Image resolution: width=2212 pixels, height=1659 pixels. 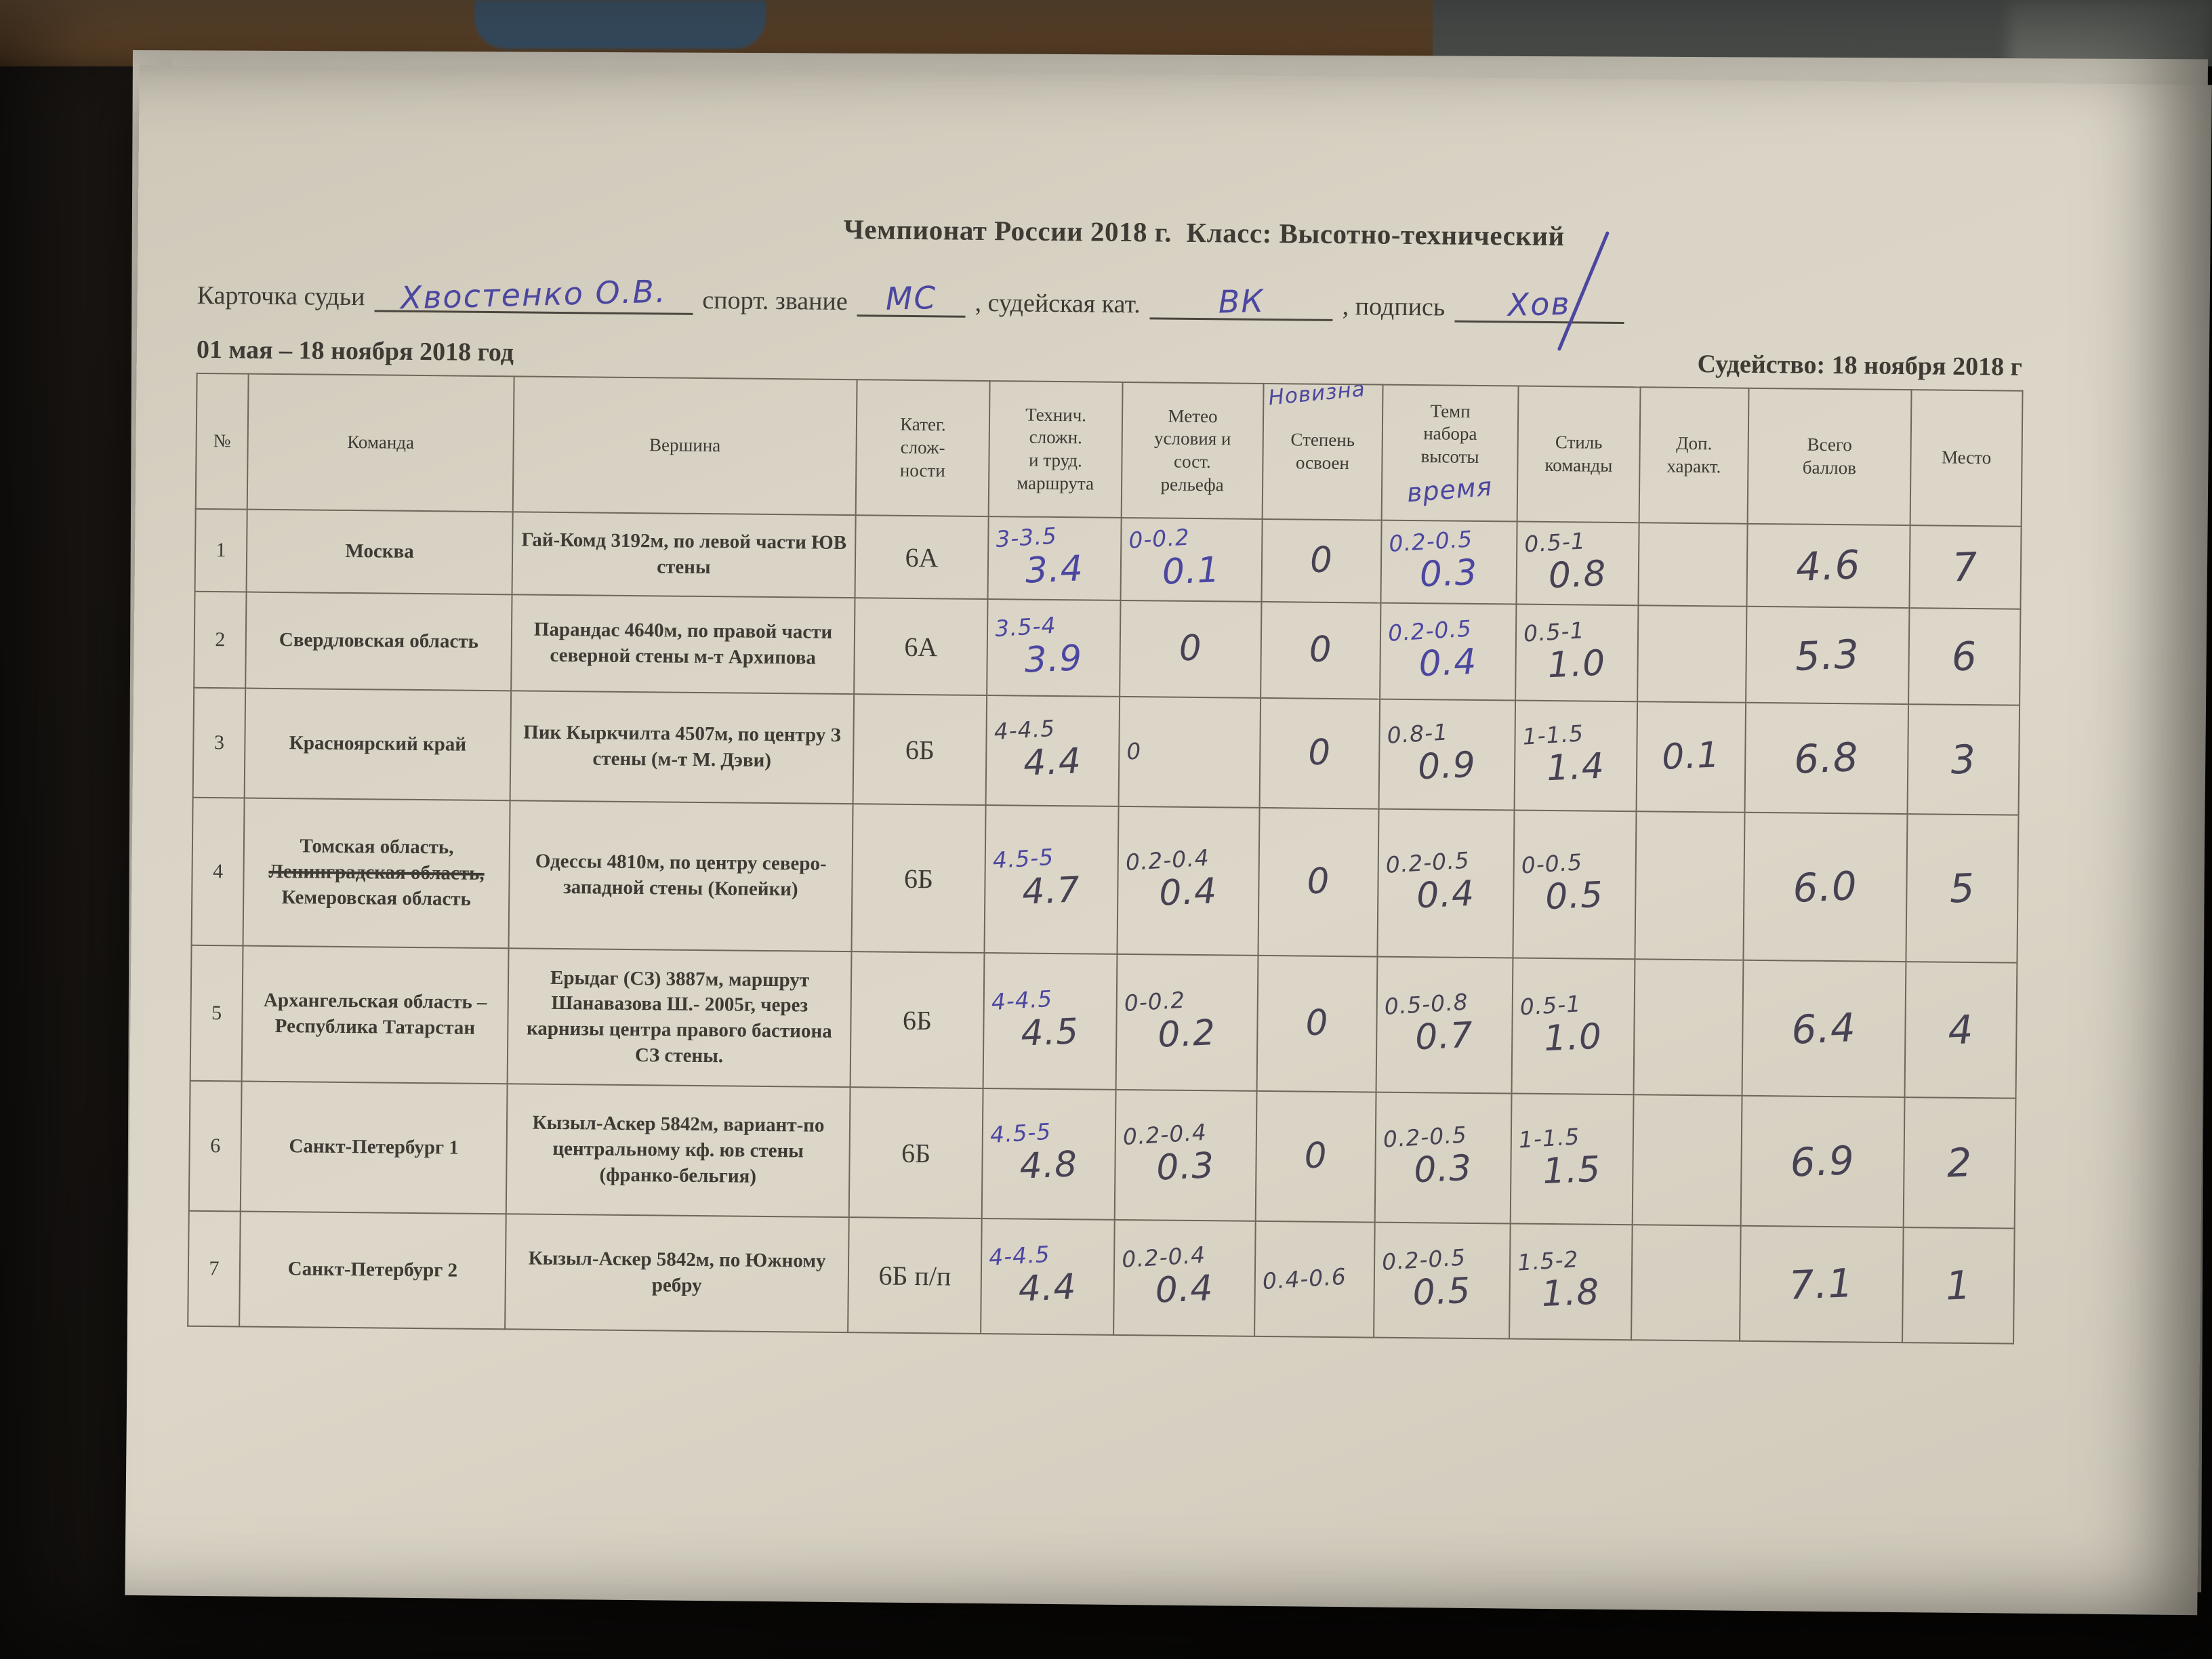 What do you see at coordinates (534, 294) in the screenshot?
I see `judge-name-handwritten: Хвостенко О.В.` at bounding box center [534, 294].